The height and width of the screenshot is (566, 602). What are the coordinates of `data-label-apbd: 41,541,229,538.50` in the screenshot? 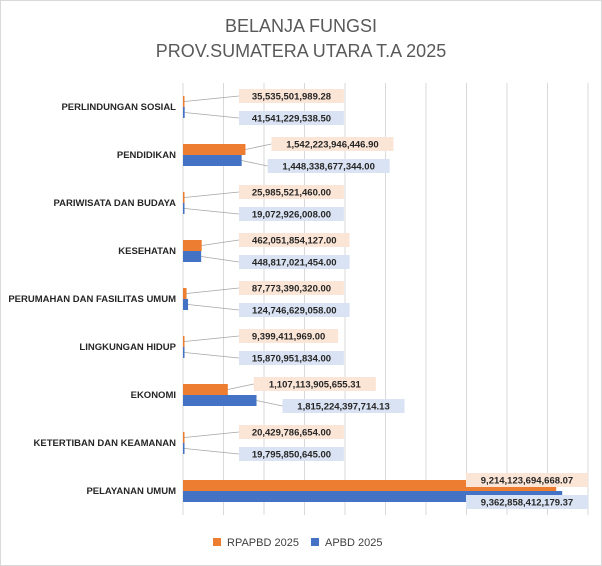 It's located at (291, 119).